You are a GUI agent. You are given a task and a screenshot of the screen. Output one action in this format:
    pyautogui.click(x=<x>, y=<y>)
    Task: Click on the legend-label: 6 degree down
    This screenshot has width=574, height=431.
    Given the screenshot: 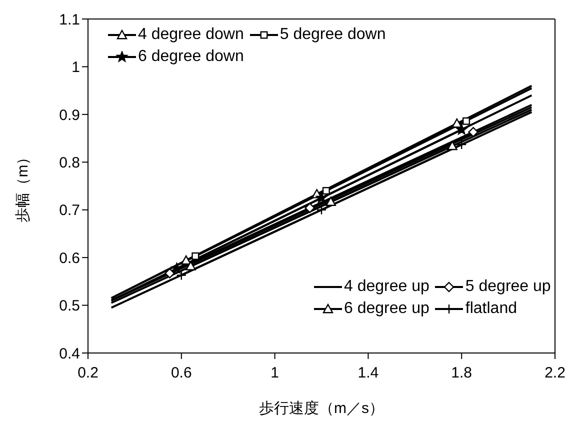 What is the action you would take?
    pyautogui.click(x=191, y=57)
    